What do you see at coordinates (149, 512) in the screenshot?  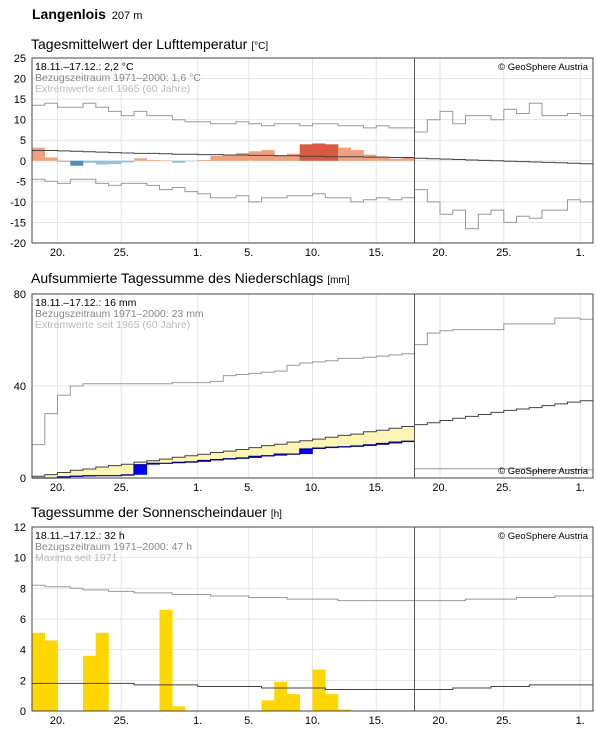 I see `chart-title-text: Tagessumme der Sonnenscheindauer` at bounding box center [149, 512].